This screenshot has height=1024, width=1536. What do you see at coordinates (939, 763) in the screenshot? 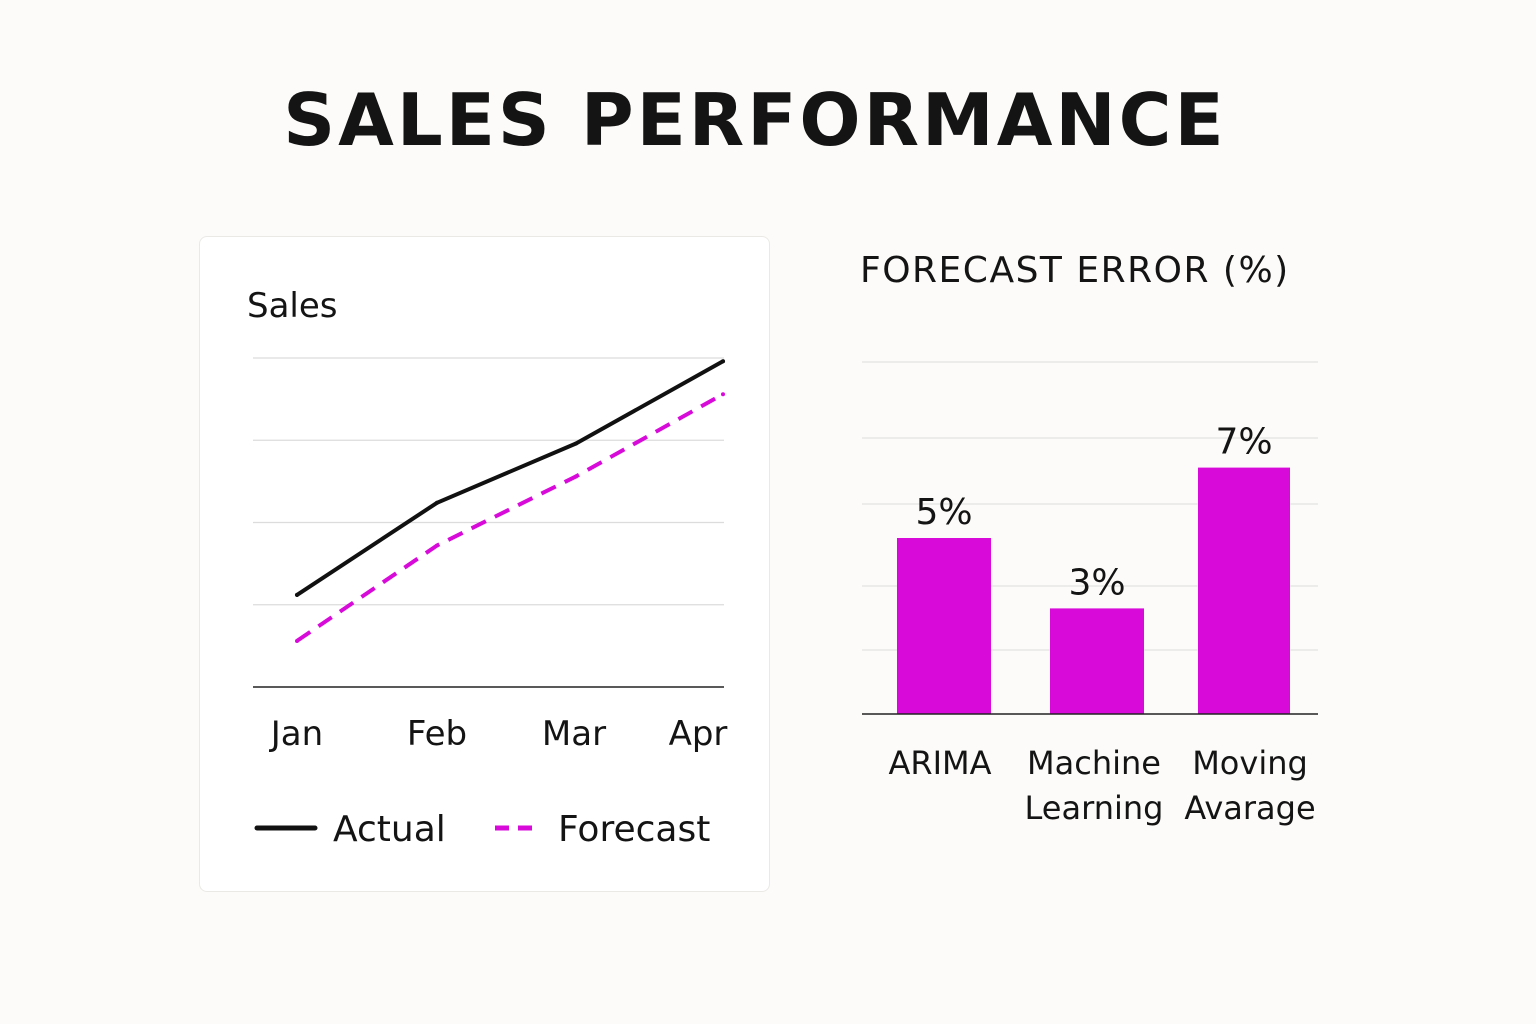
I see `bar-category-label: ARIMA` at bounding box center [939, 763].